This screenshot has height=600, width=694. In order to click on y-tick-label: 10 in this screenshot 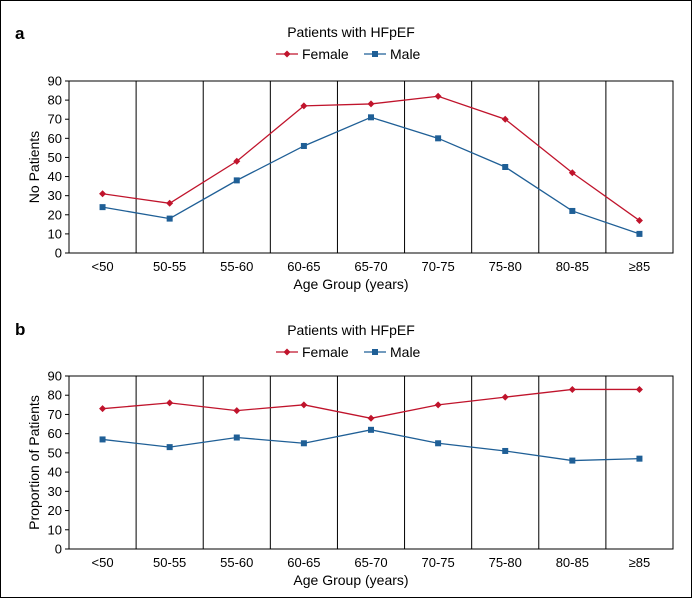, I will do `click(55, 233)`.